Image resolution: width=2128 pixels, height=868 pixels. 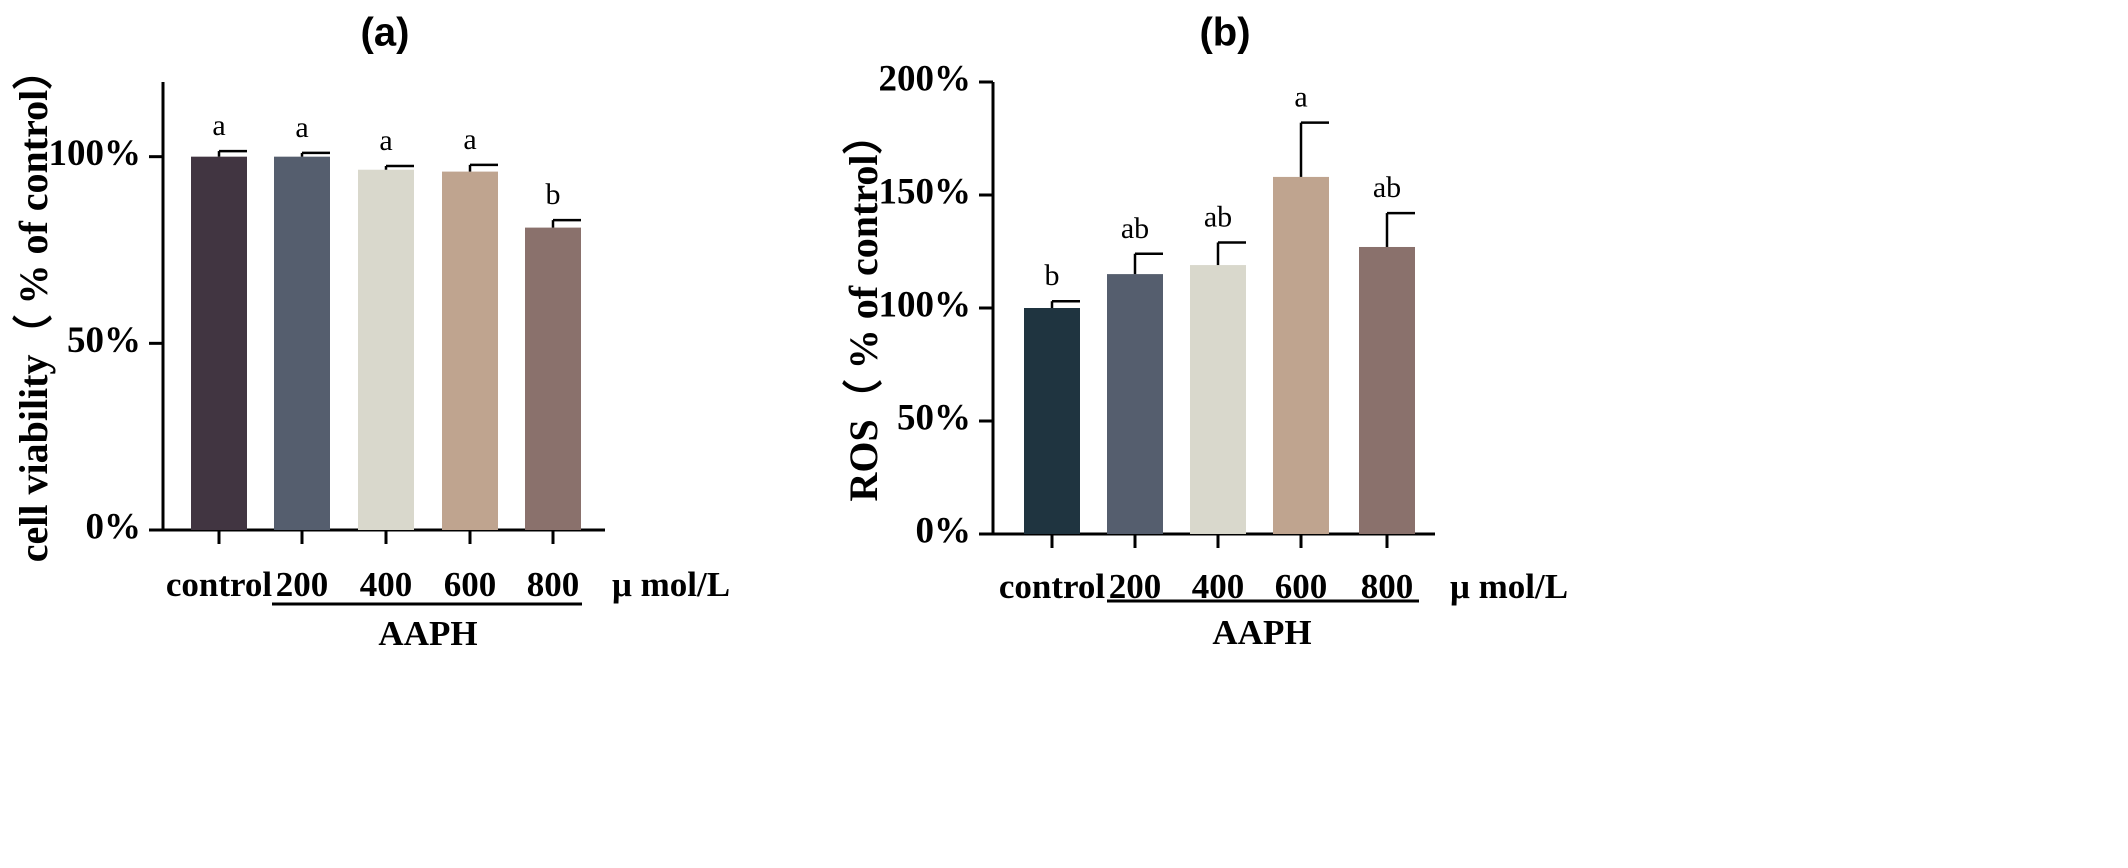 I want to click on y-tick-label: 150%, so click(x=925, y=191).